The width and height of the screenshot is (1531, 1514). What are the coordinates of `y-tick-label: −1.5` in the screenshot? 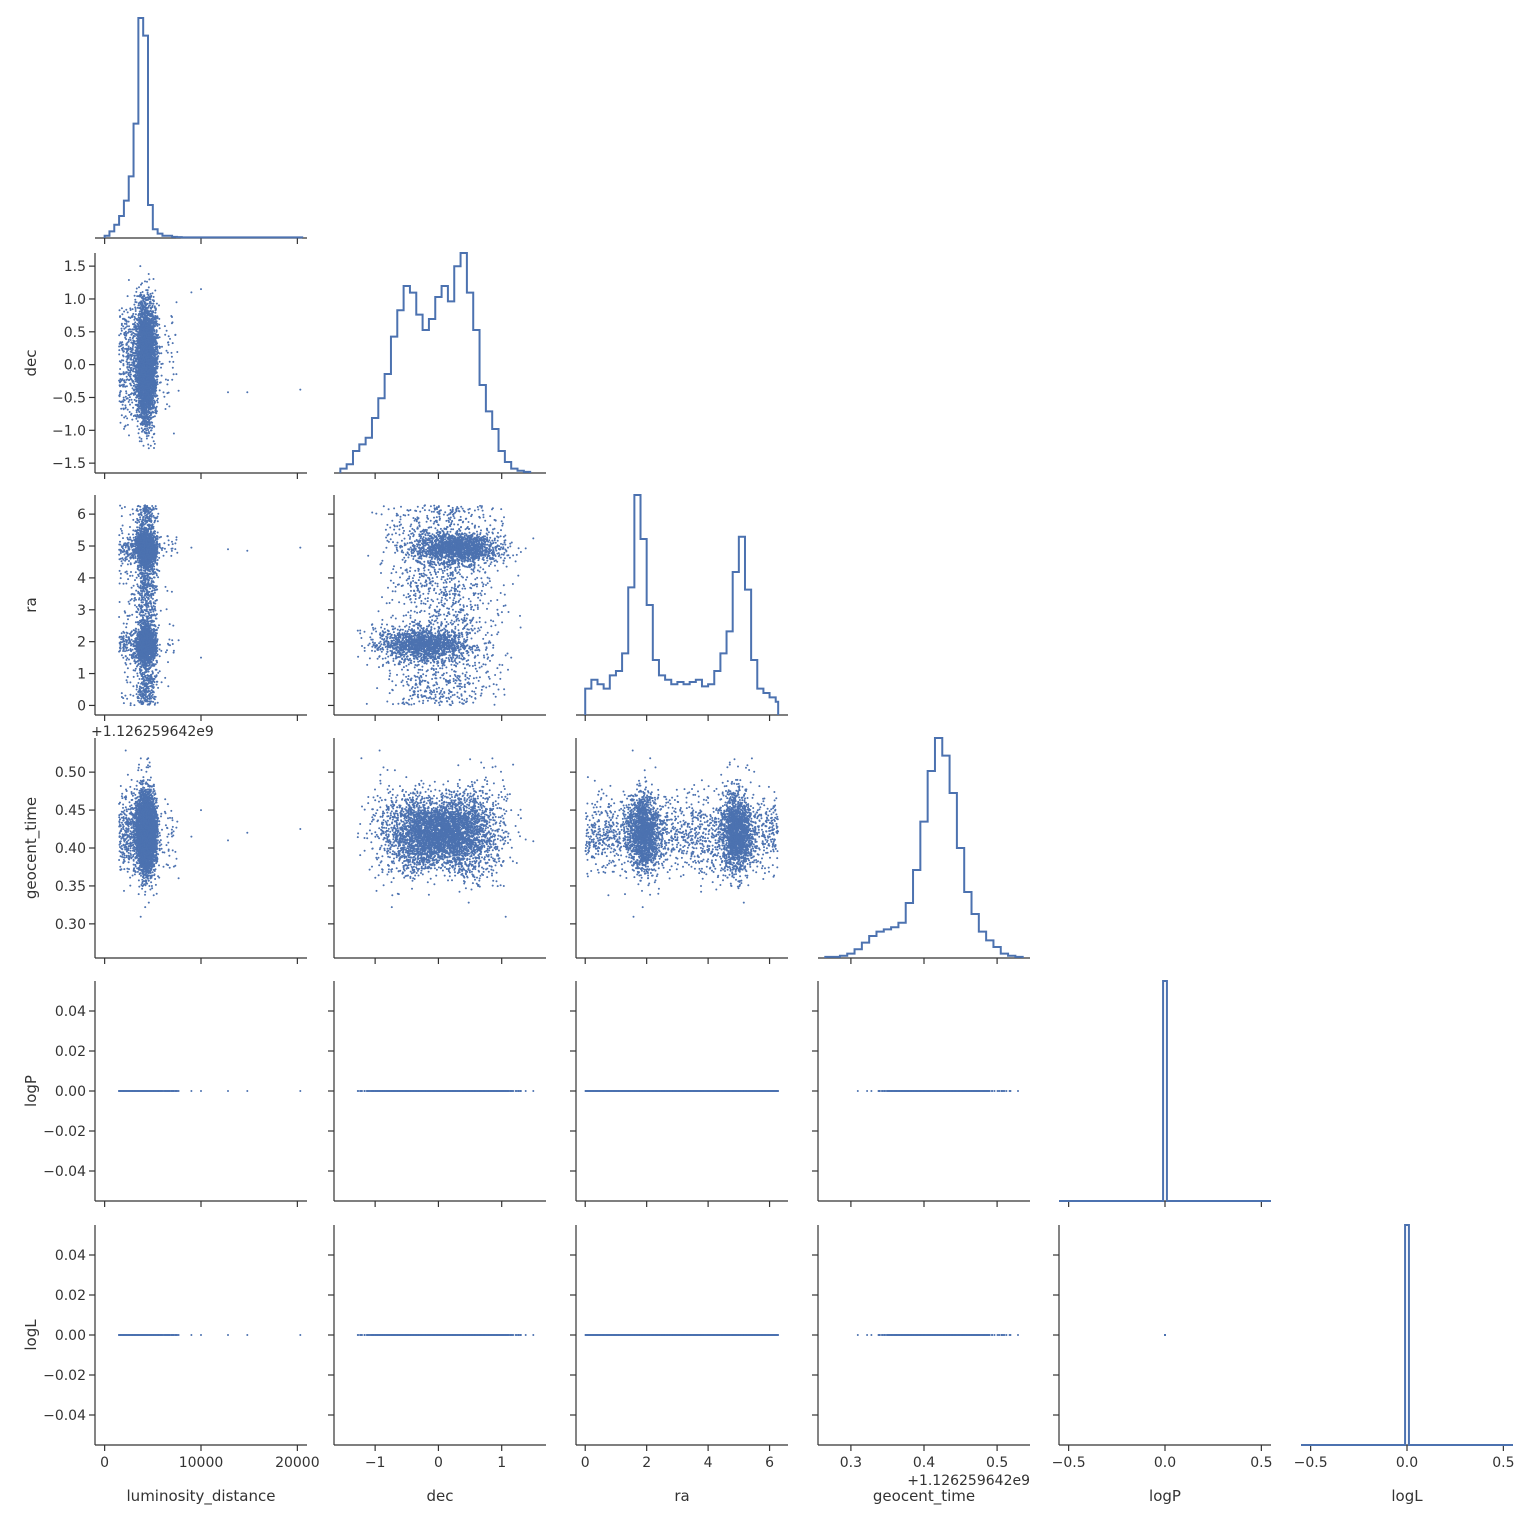 It's located at (69, 464).